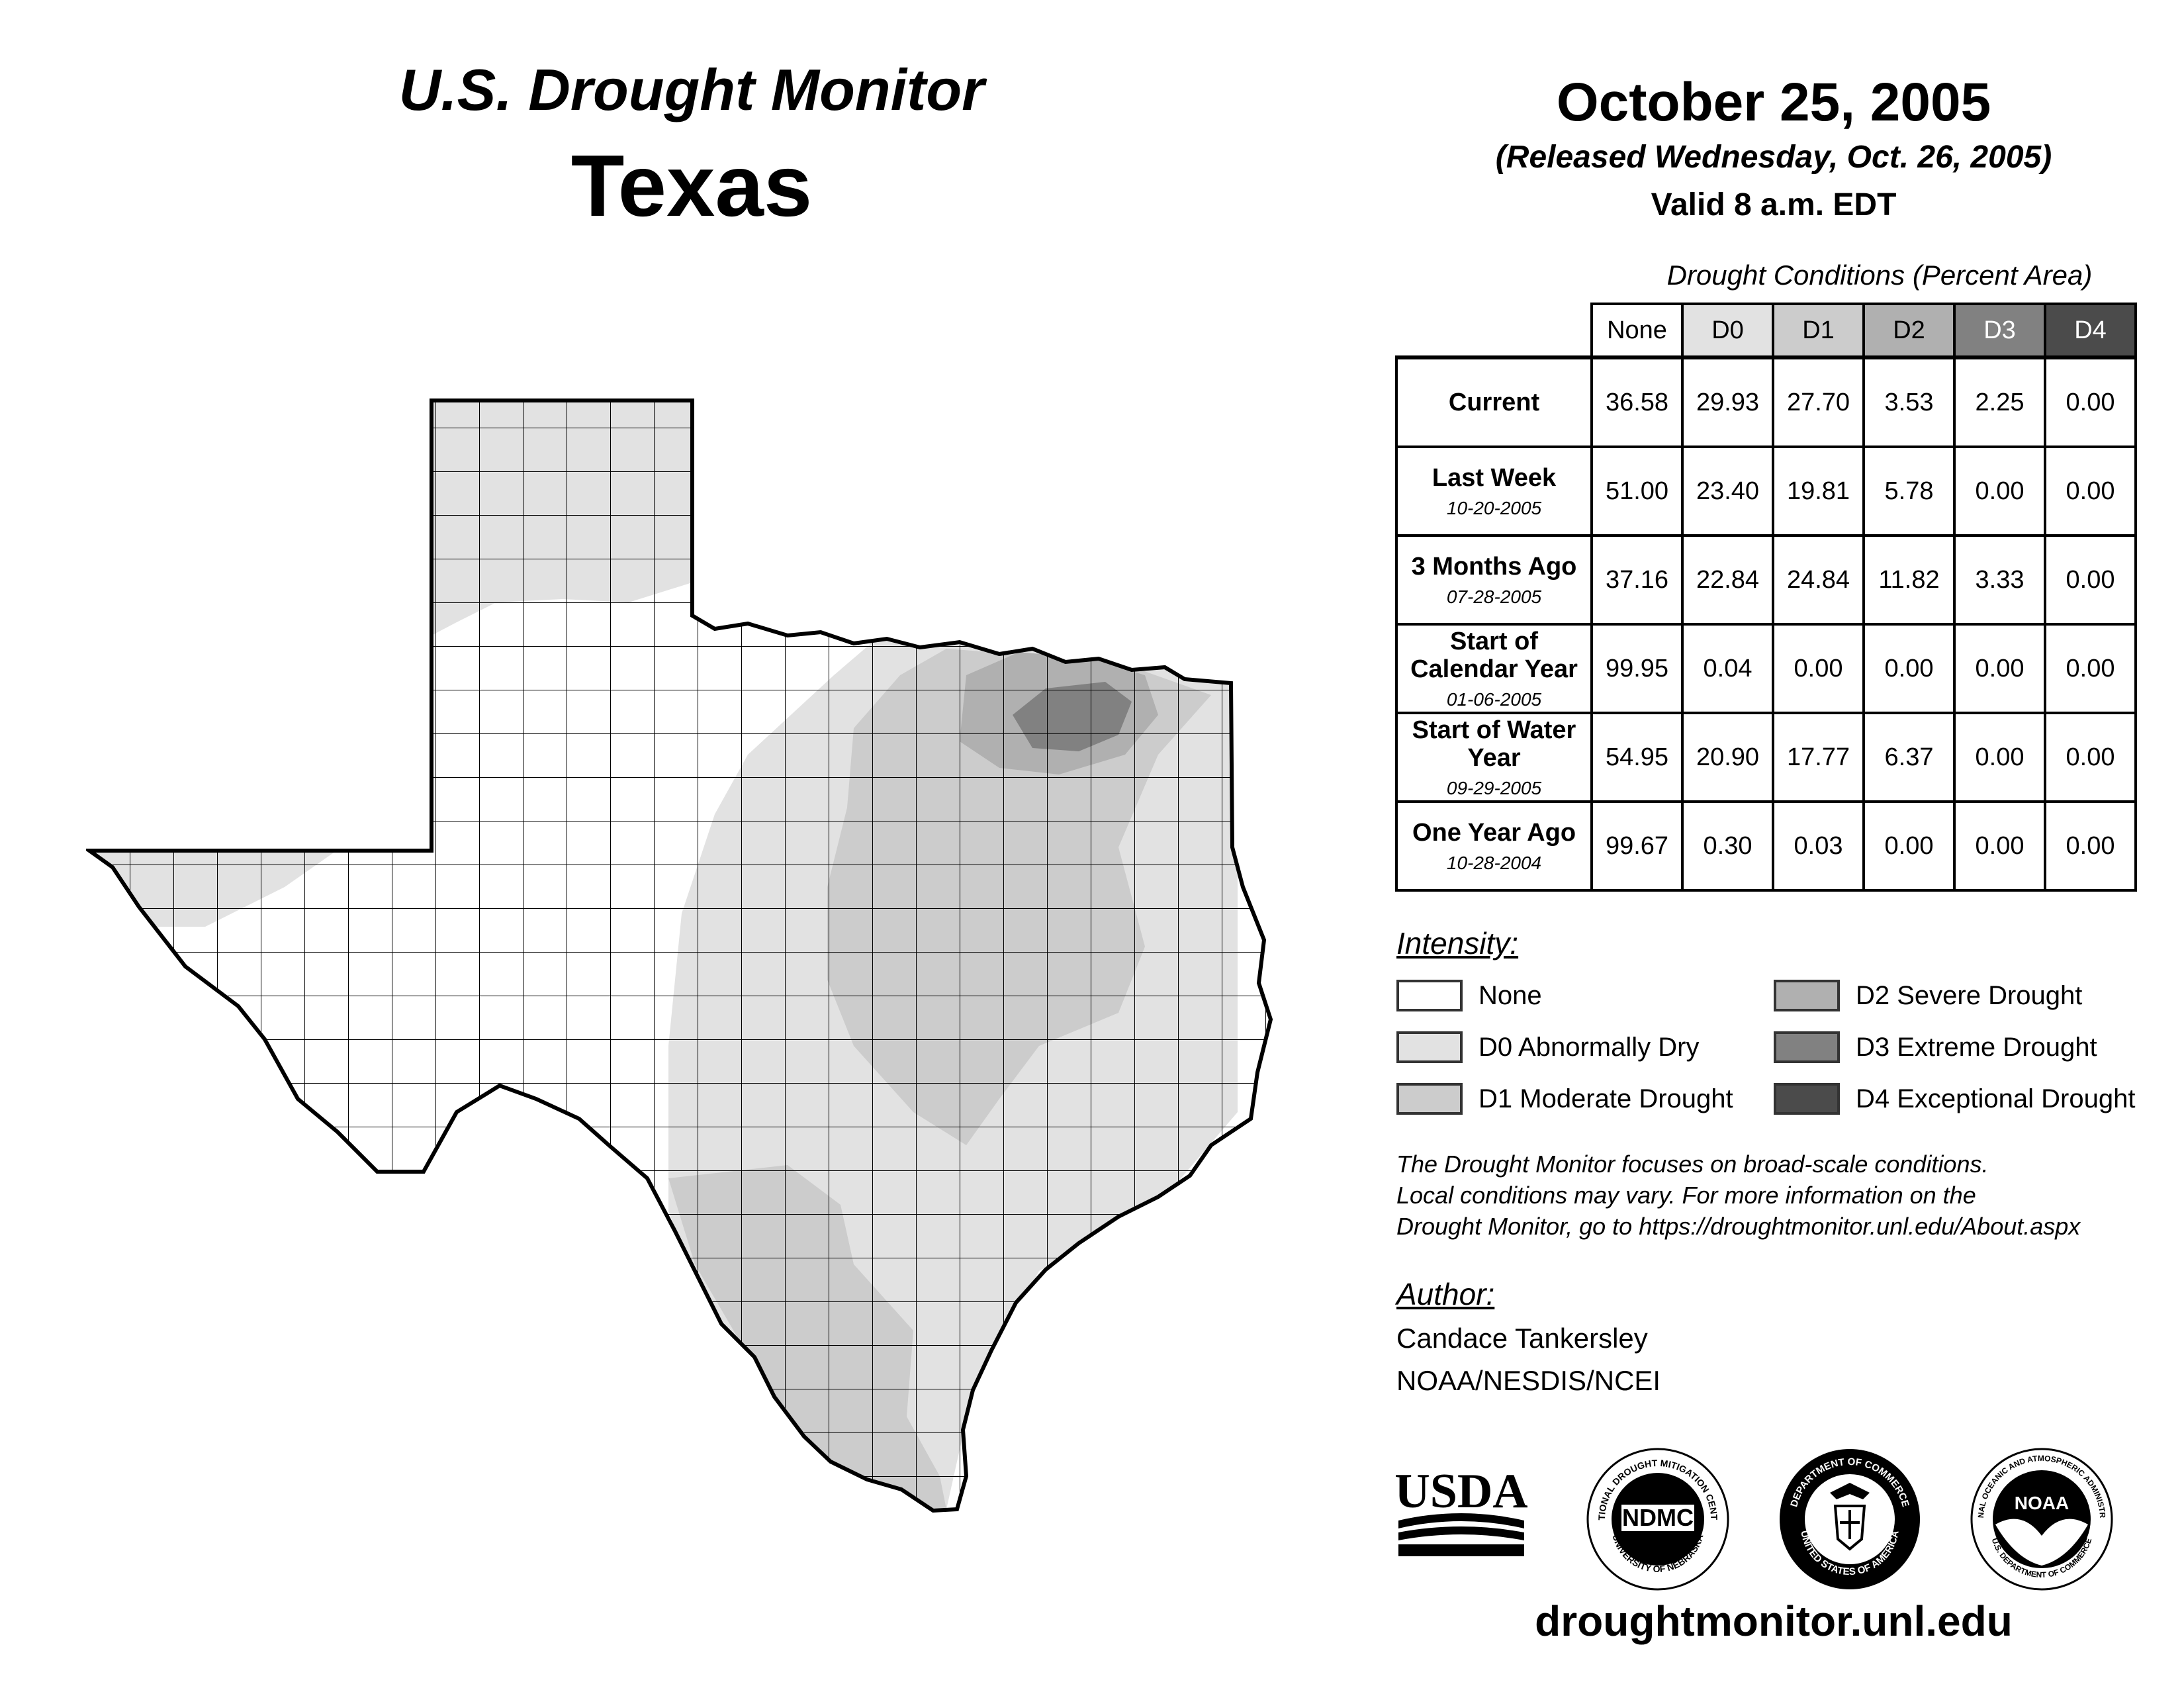 The height and width of the screenshot is (1688, 2184). Describe the element at coordinates (1637, 401) in the screenshot. I see `table-cell: 36.58` at that location.